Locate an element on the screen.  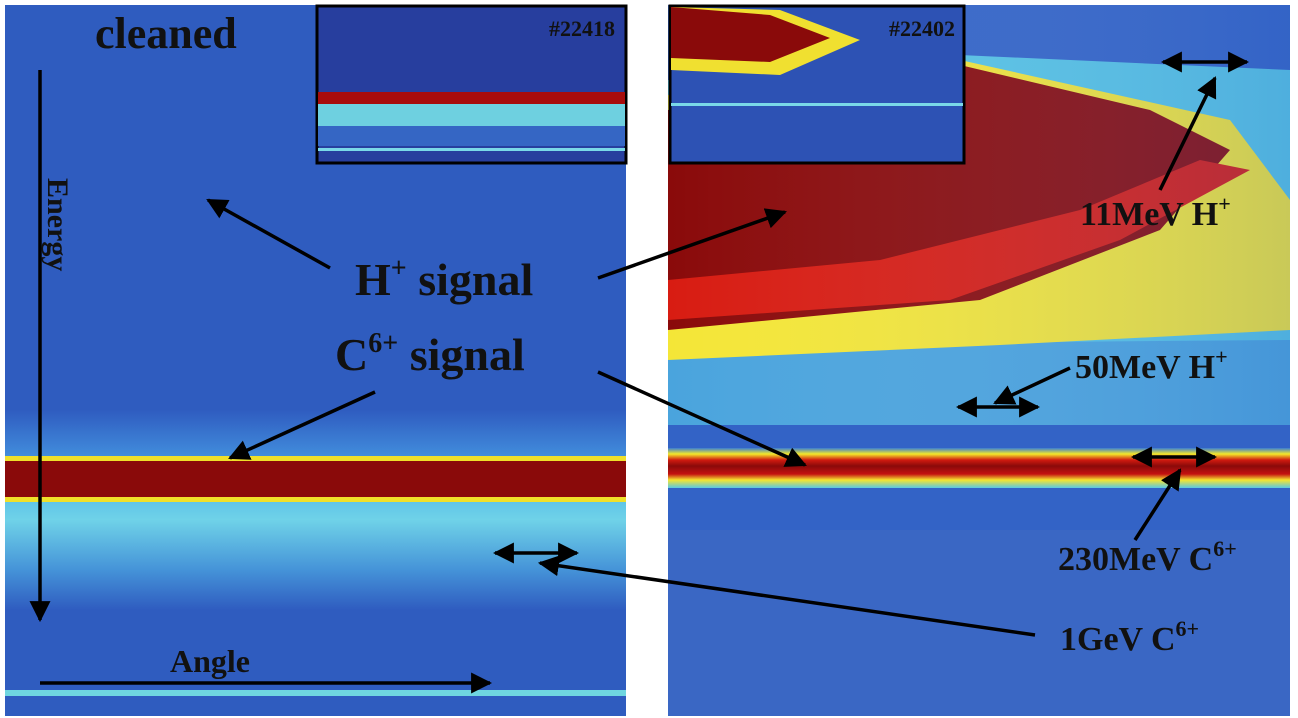
signal-label: C6+ signal is located at coordinates (430, 354).